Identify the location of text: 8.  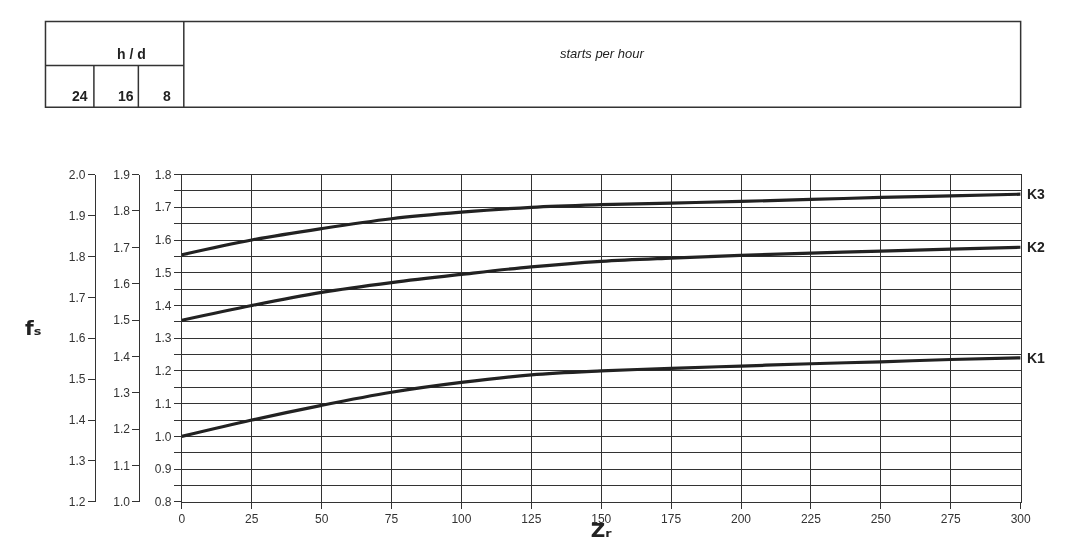
(167, 96).